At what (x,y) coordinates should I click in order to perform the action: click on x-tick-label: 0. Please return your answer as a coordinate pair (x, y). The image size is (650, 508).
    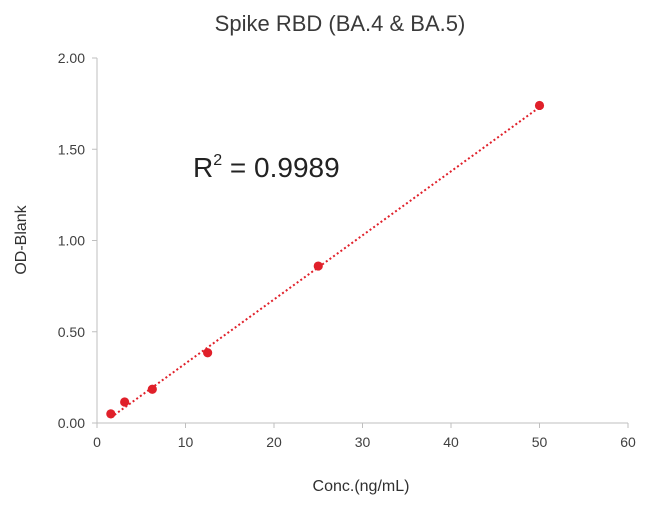
    Looking at the image, I should click on (97, 442).